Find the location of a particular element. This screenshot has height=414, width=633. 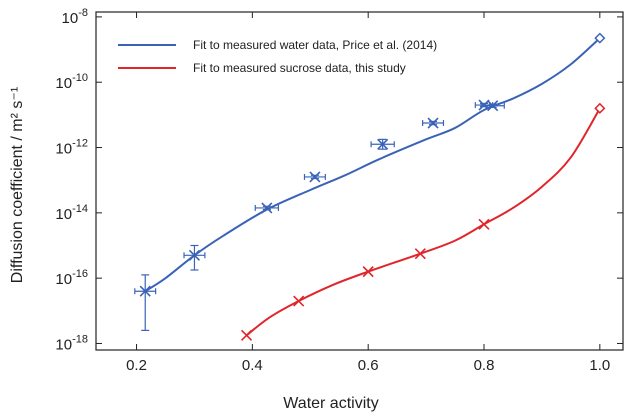

x-tick-label: 0.2 is located at coordinates (136, 365).